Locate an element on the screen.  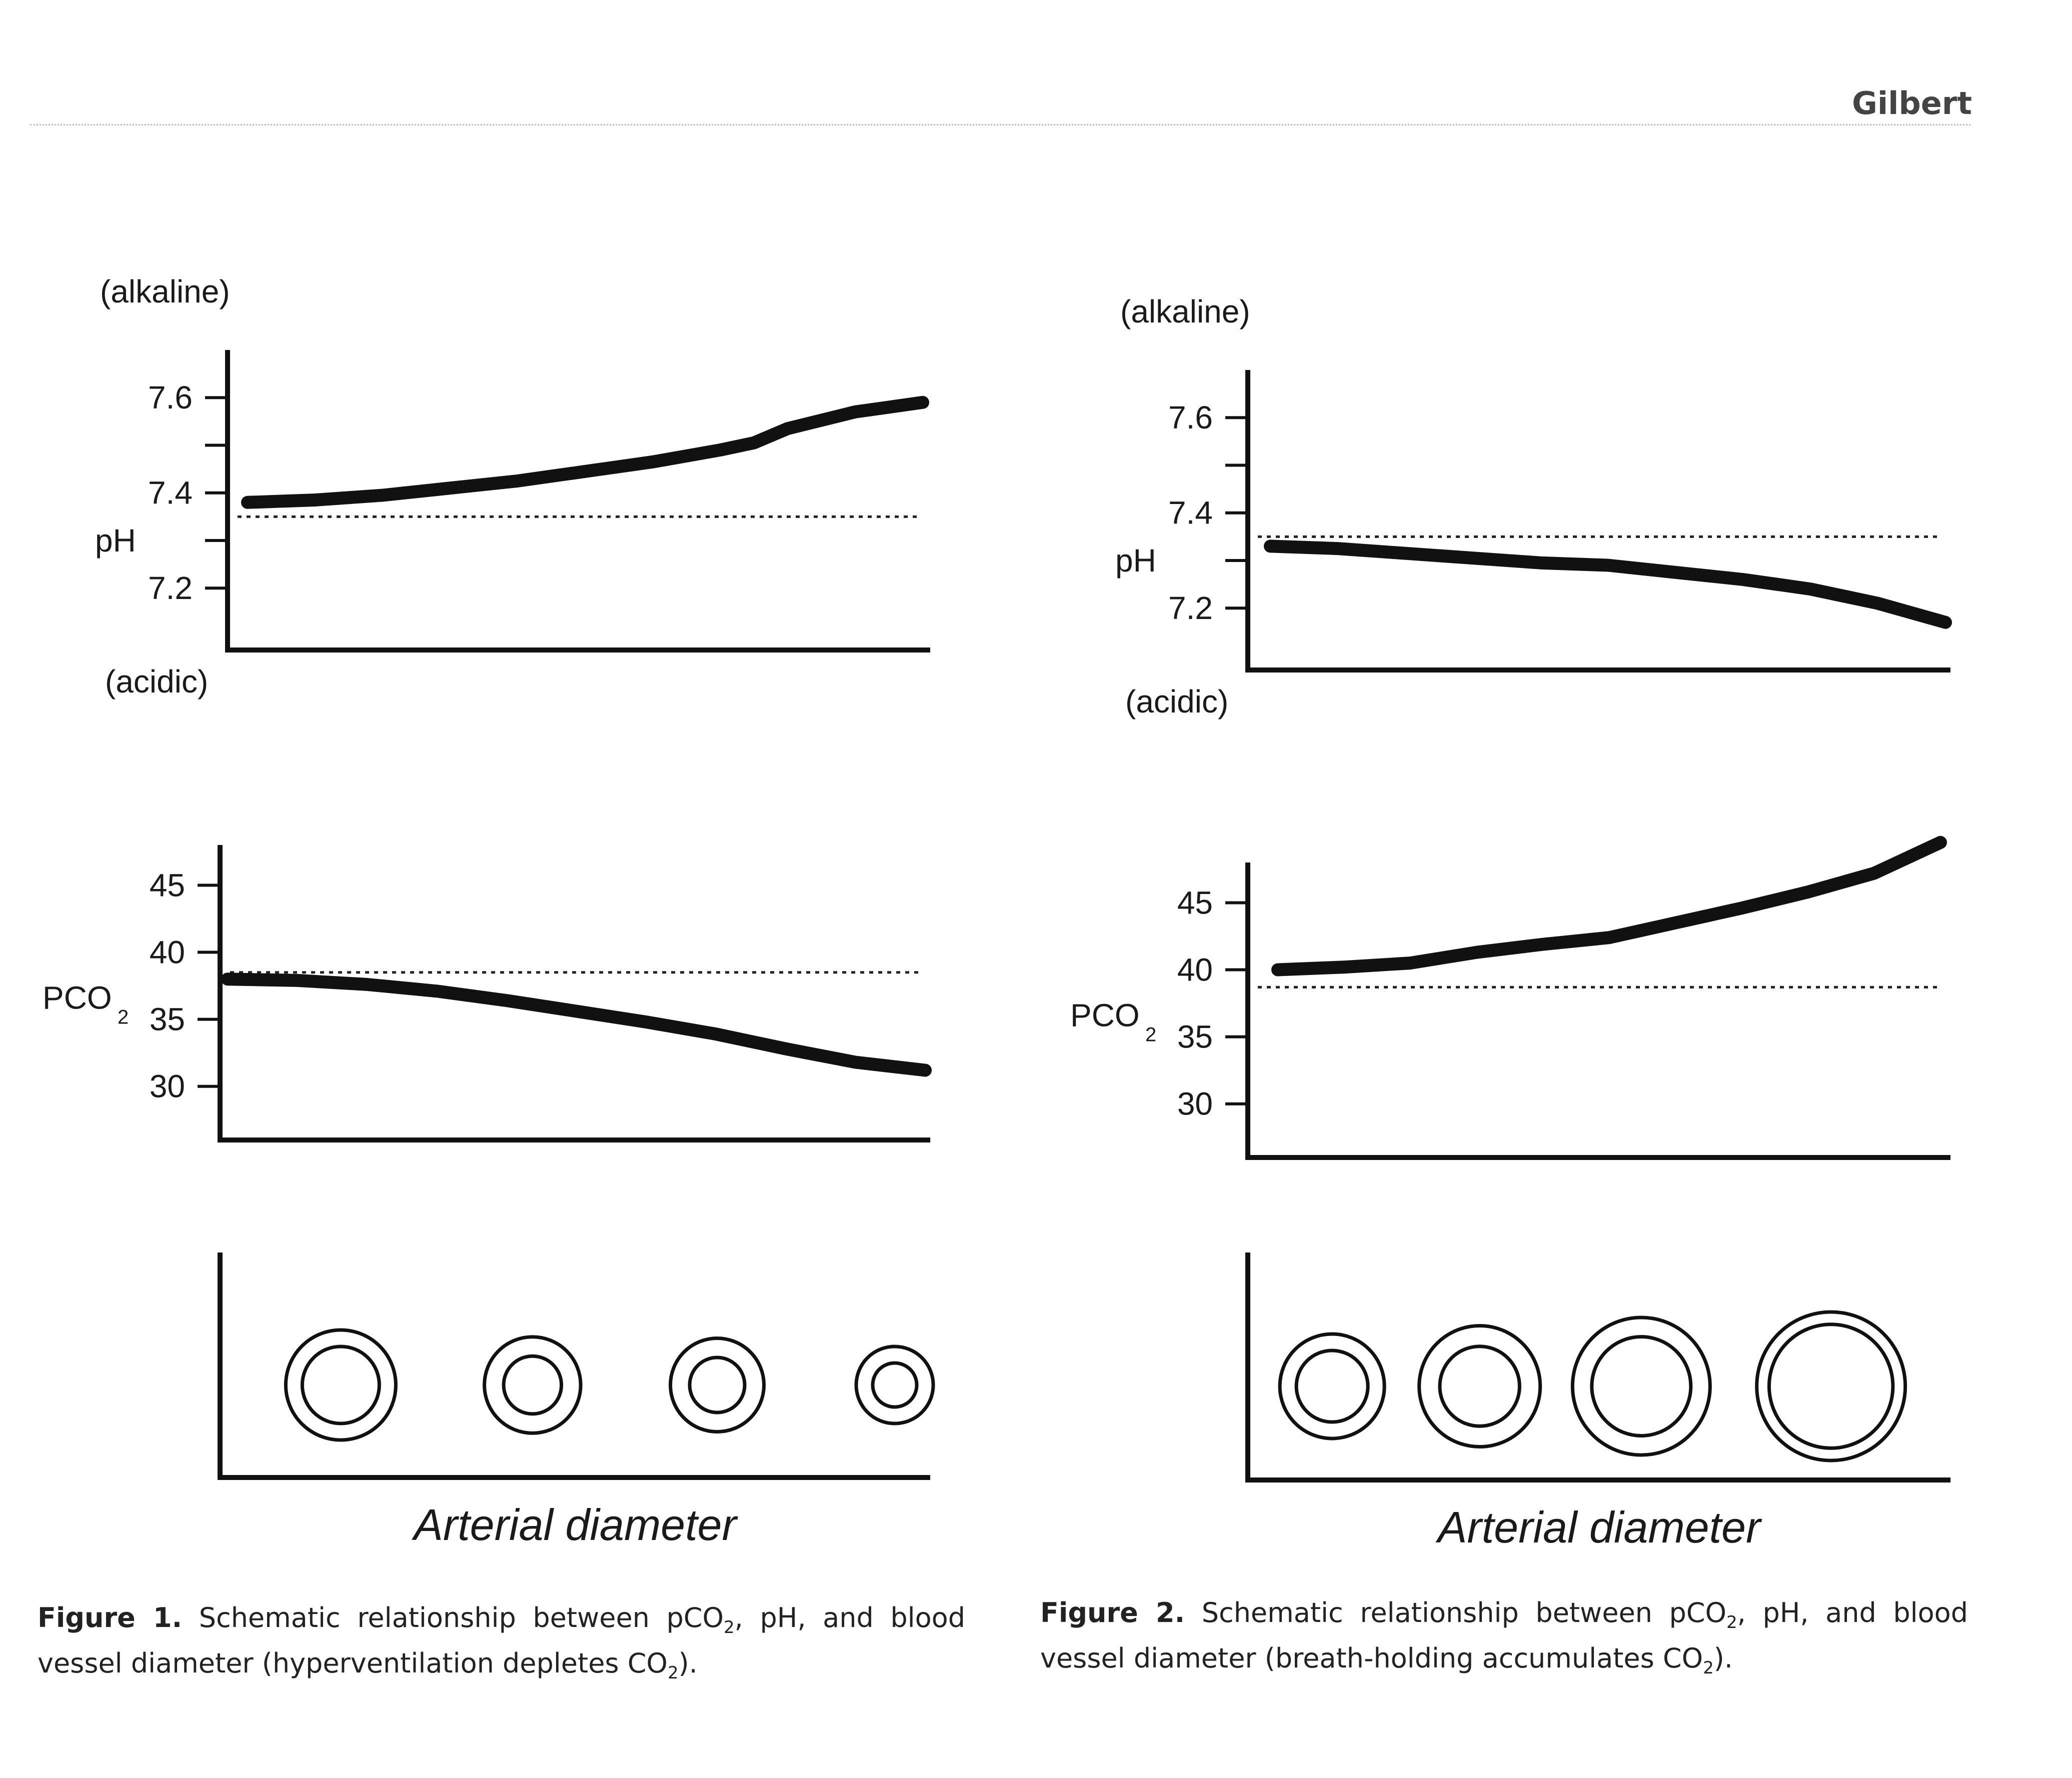
fig1-ph-tick-label: 7.6 is located at coordinates (170, 398).